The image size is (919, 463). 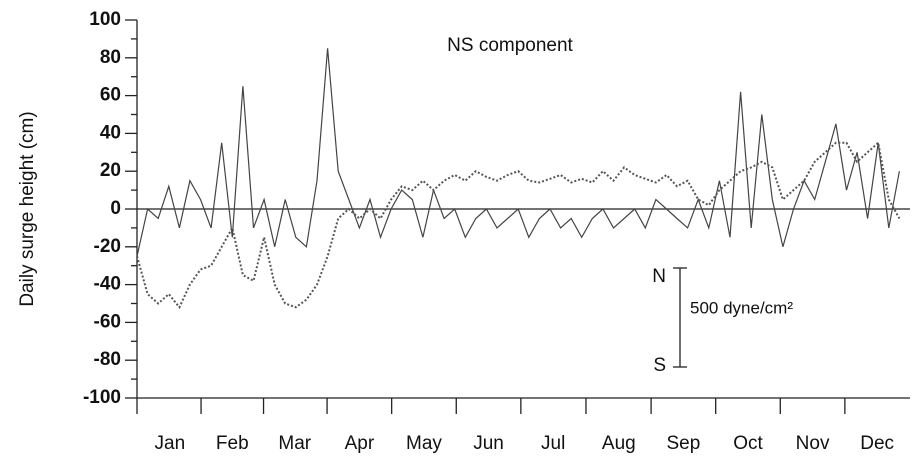 What do you see at coordinates (107, 359) in the screenshot?
I see `y-tick-label: -80` at bounding box center [107, 359].